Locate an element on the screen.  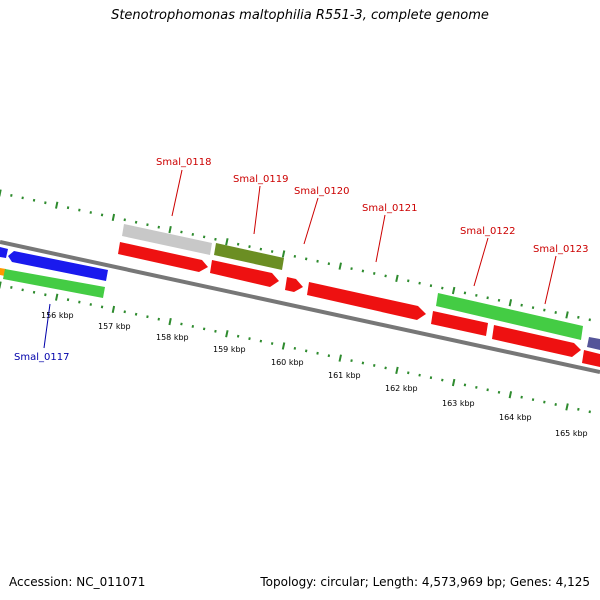
feature-red-d is located at coordinates (536, 341).